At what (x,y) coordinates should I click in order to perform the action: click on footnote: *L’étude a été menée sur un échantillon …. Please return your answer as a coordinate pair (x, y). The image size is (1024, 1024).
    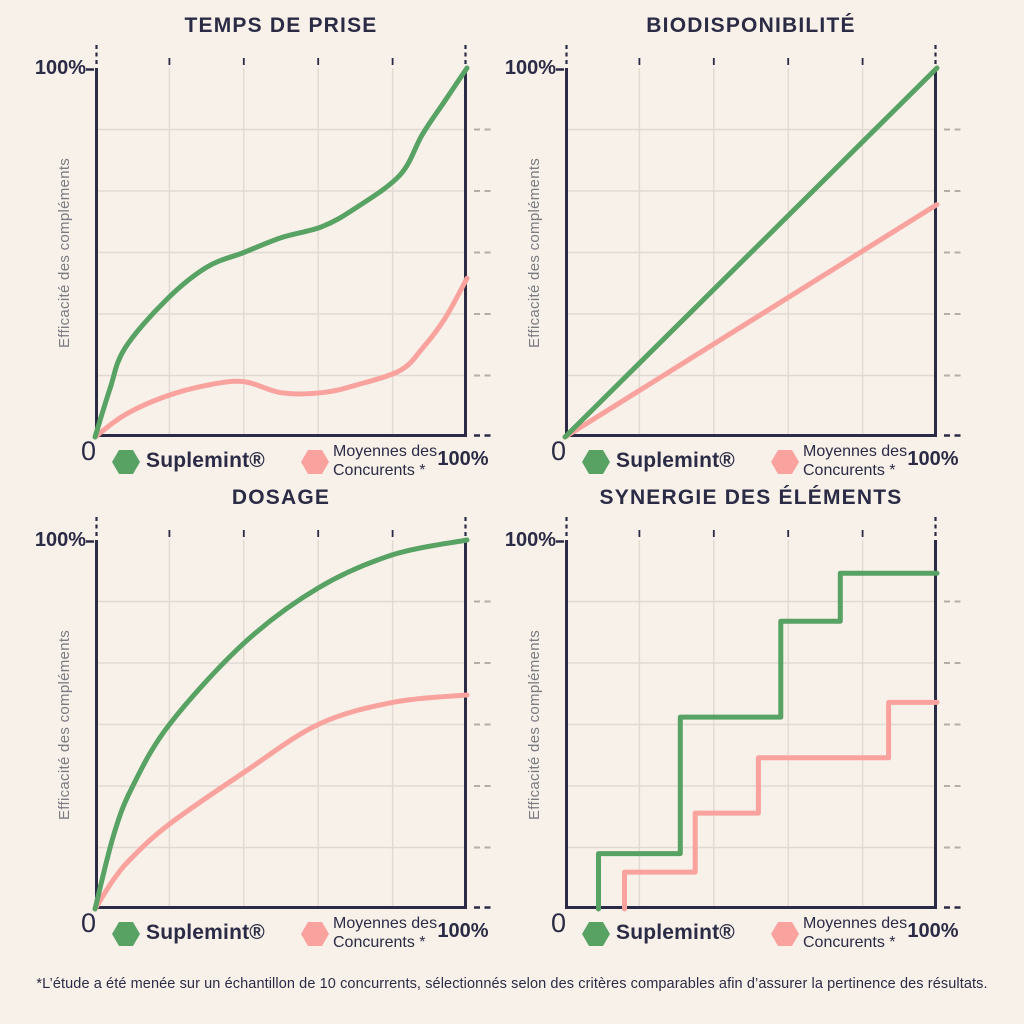
    Looking at the image, I should click on (512, 984).